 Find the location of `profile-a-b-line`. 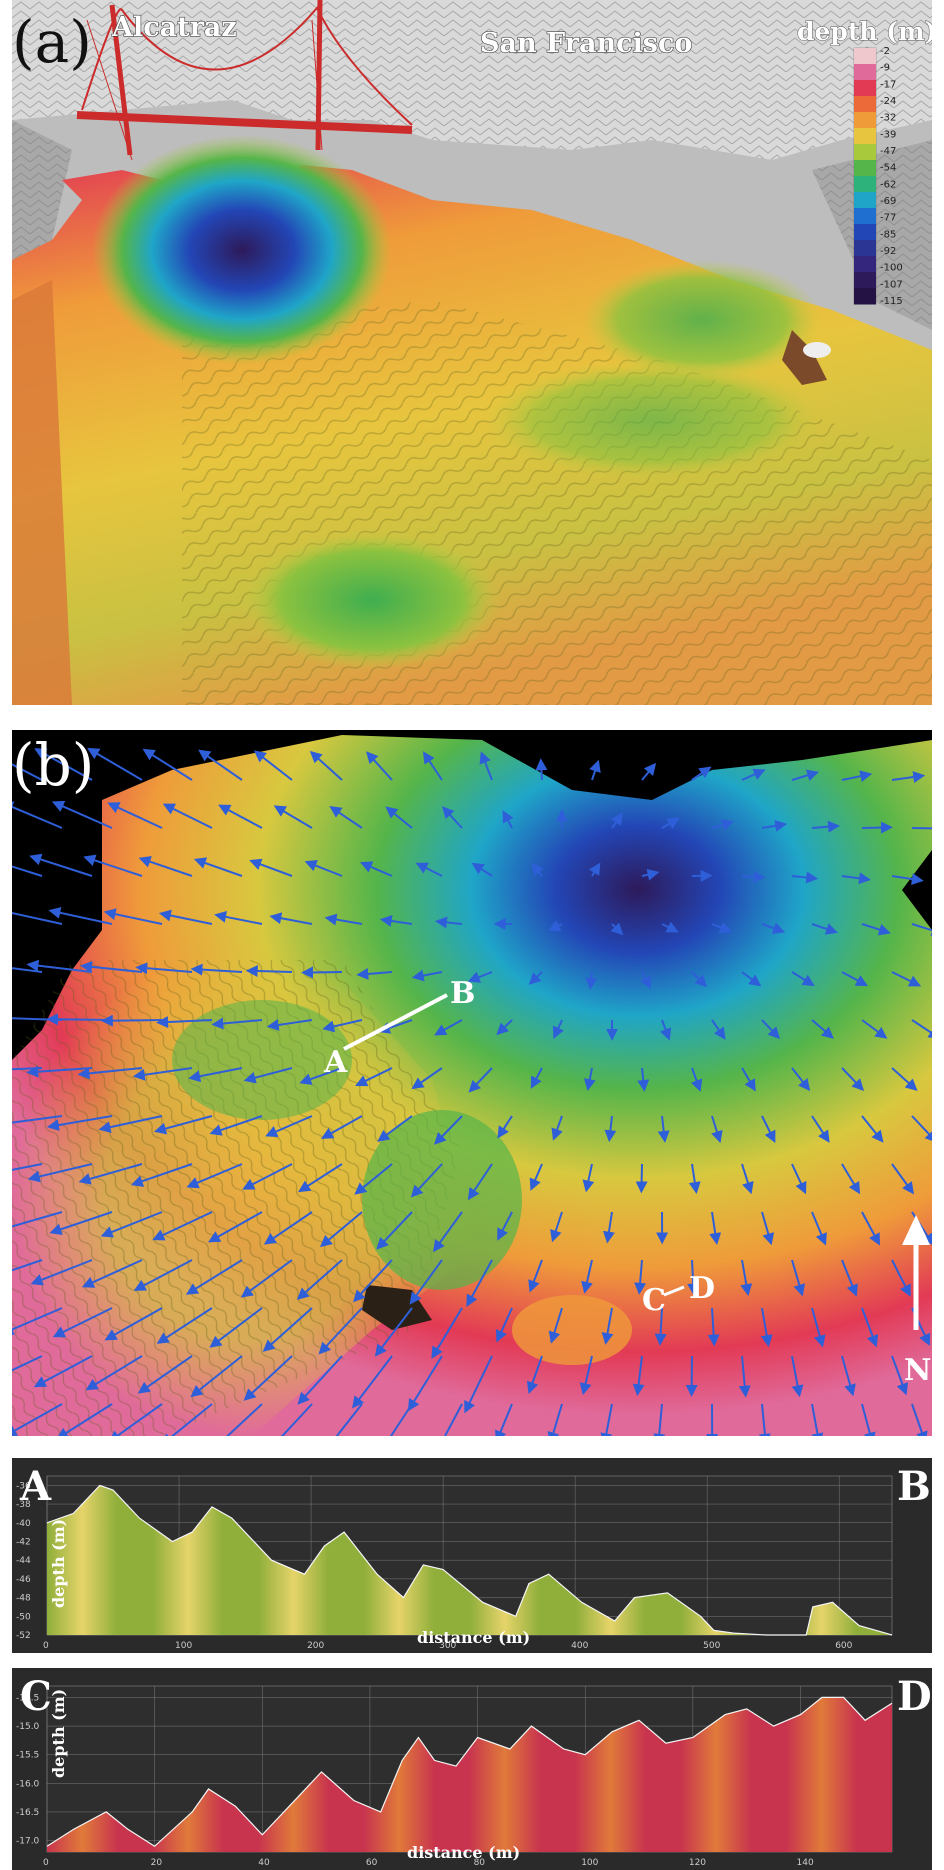

profile-a-b-line is located at coordinates (469, 1560).